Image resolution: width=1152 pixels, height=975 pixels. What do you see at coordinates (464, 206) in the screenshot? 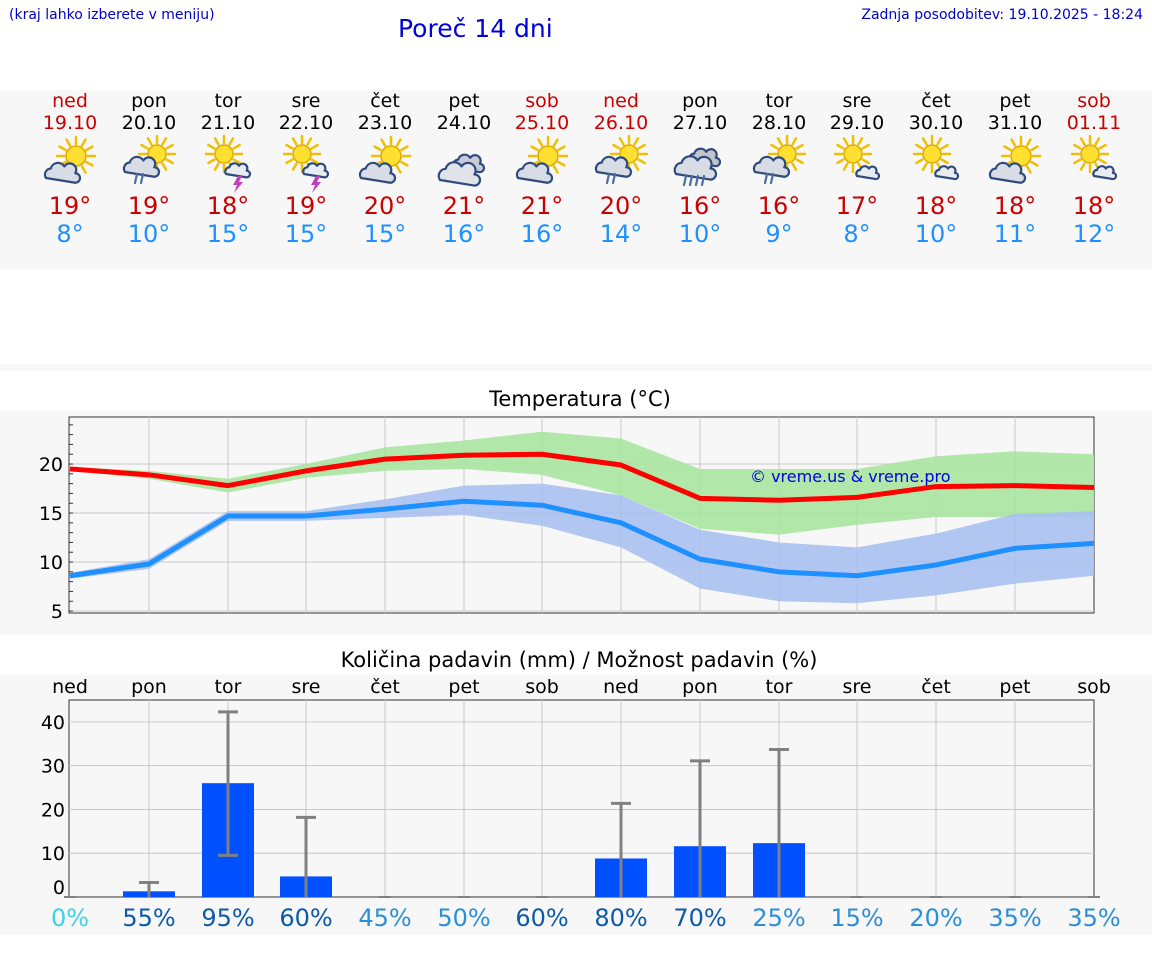
I see `max-temperature: 21°` at bounding box center [464, 206].